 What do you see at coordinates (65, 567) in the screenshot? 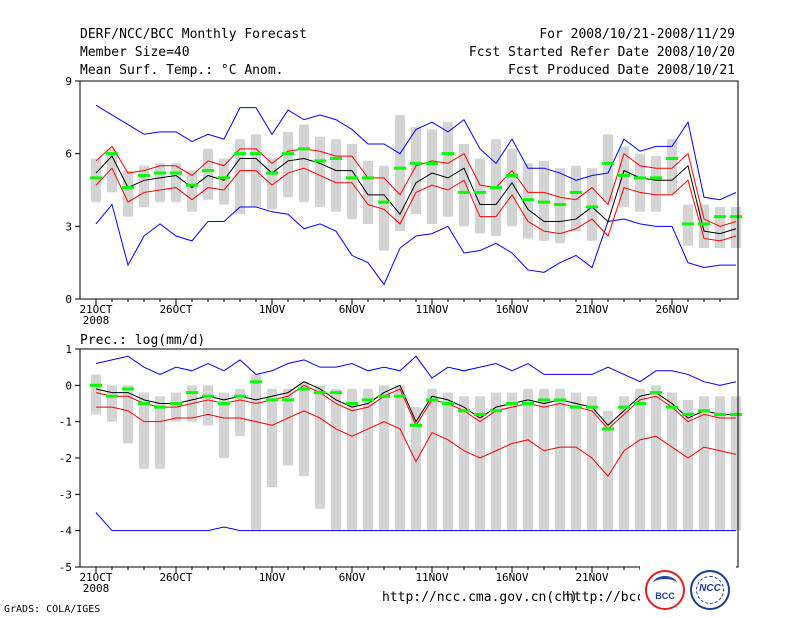
I see `y-tick-label: -5` at bounding box center [65, 567].